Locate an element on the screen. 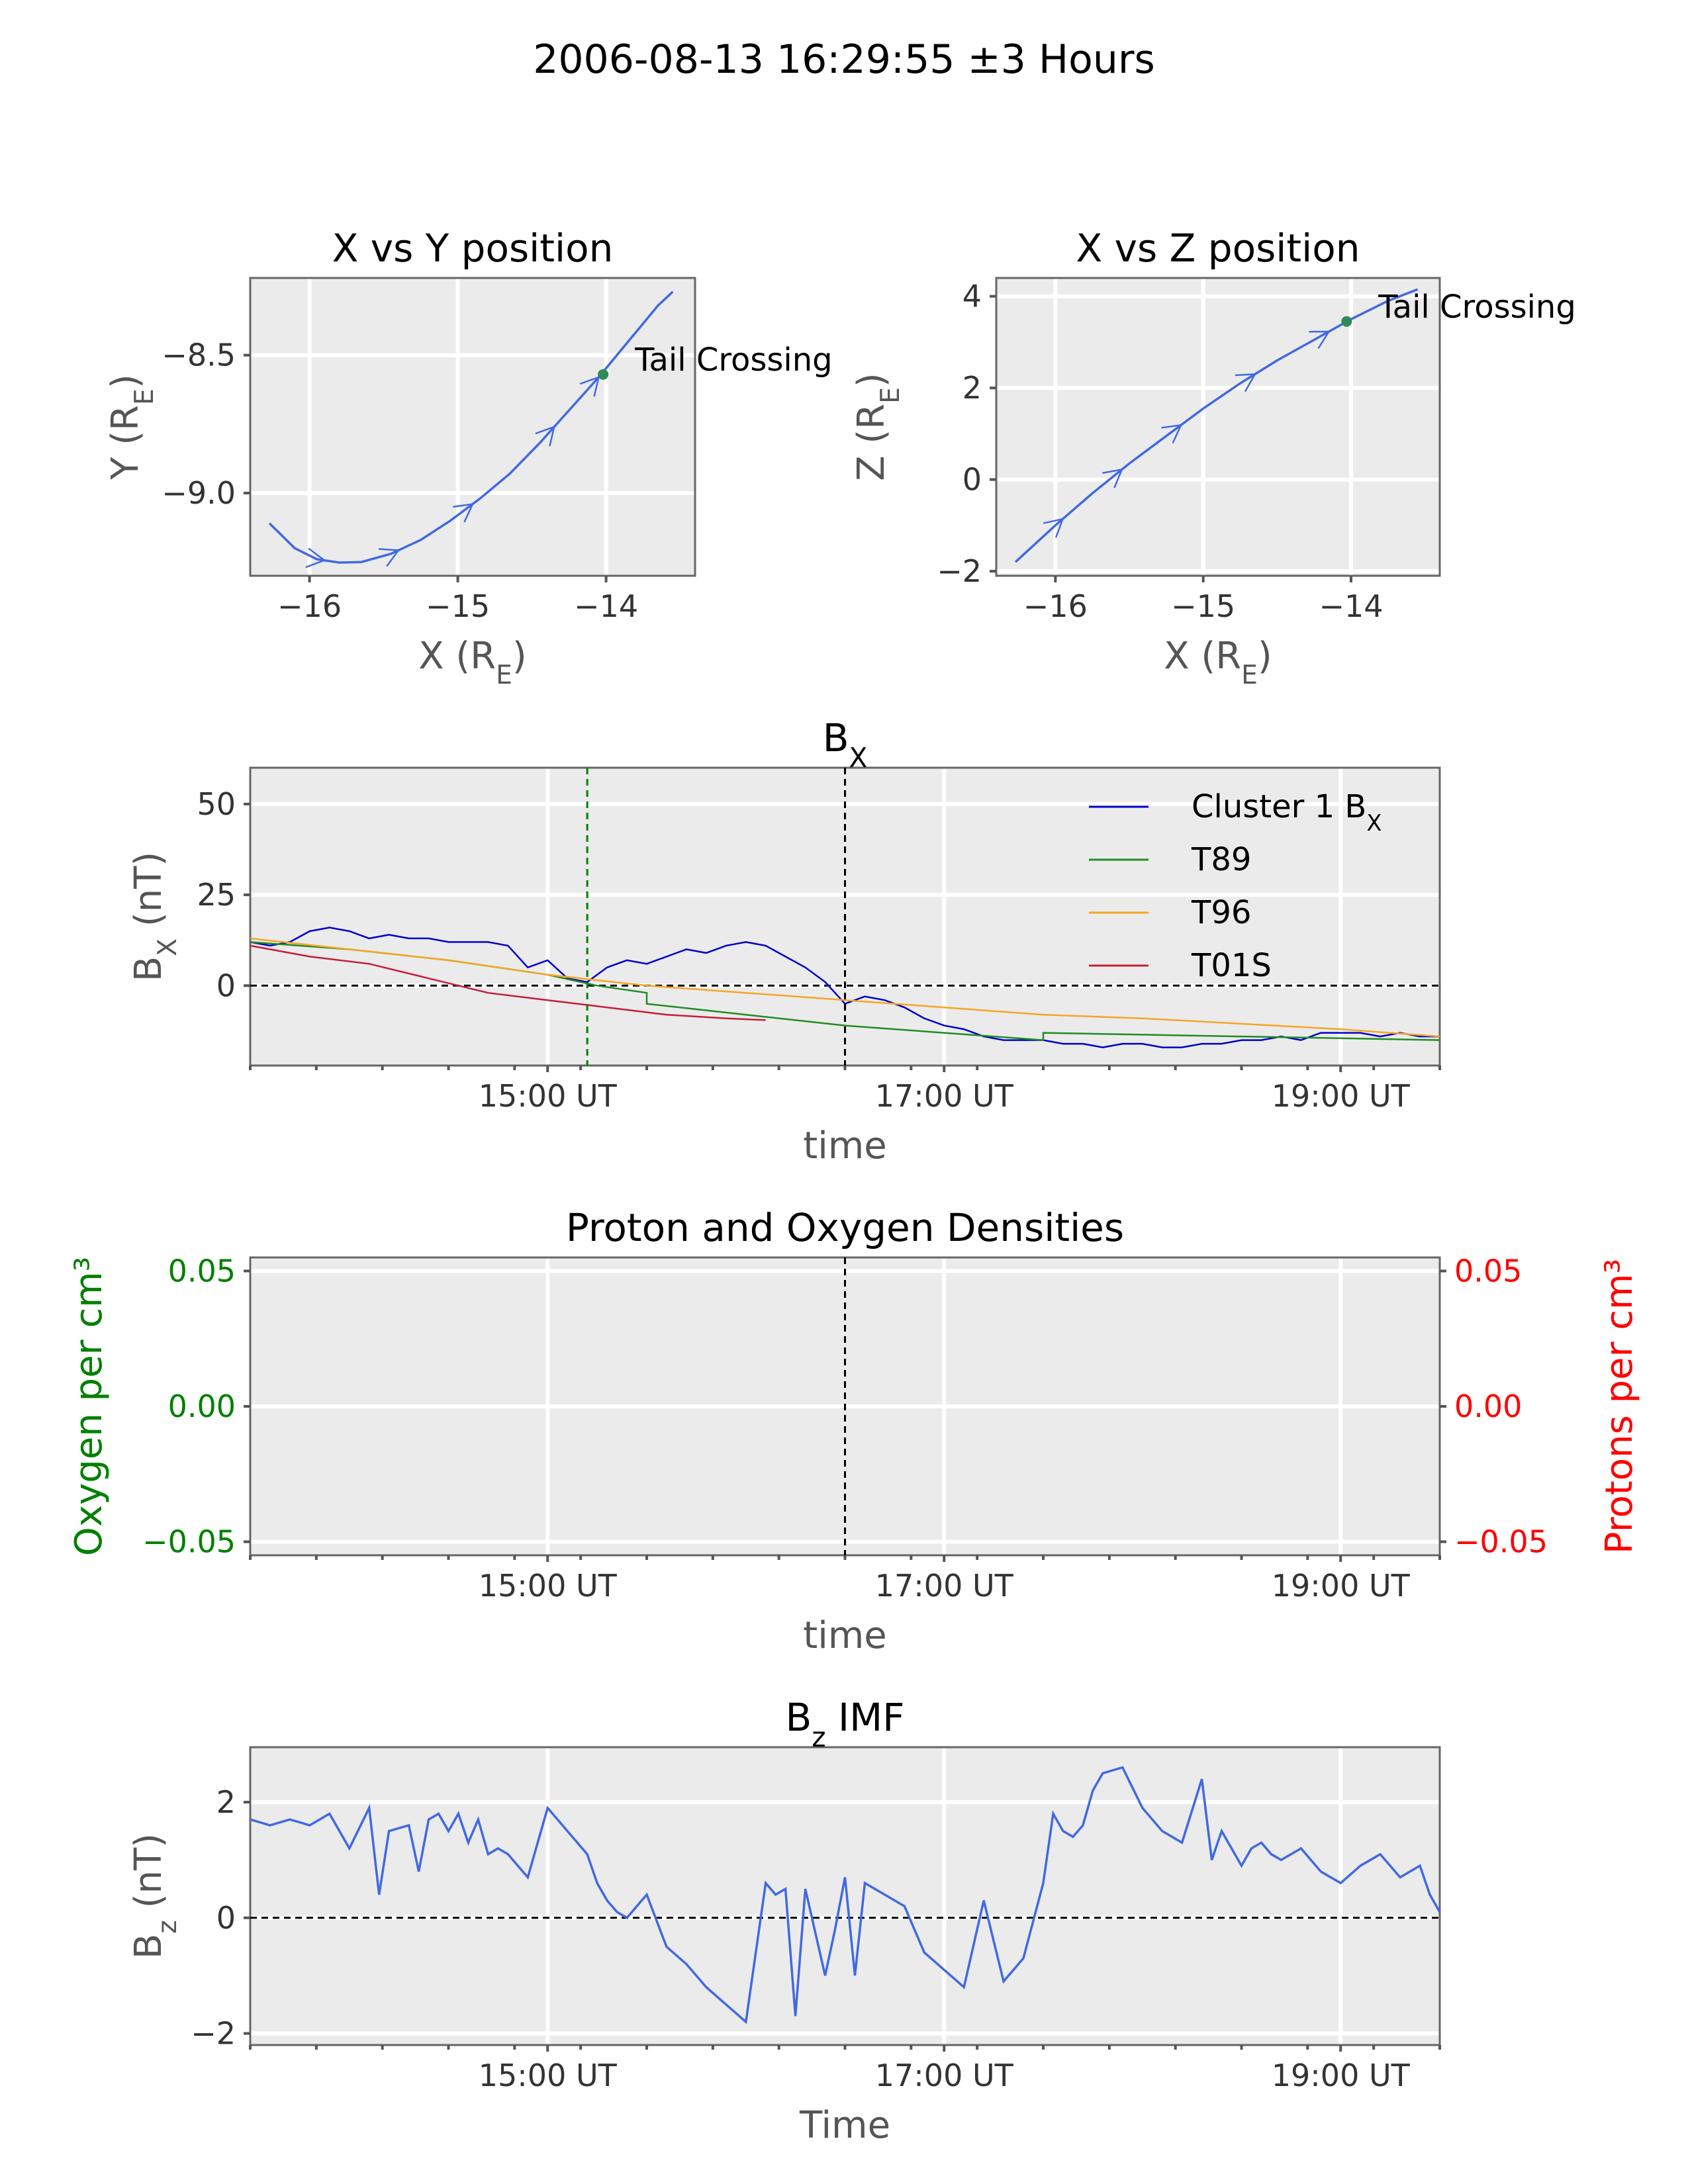 This screenshot has height=2184, width=1688. y-axis-label: BX (nT) is located at coordinates (155, 916).